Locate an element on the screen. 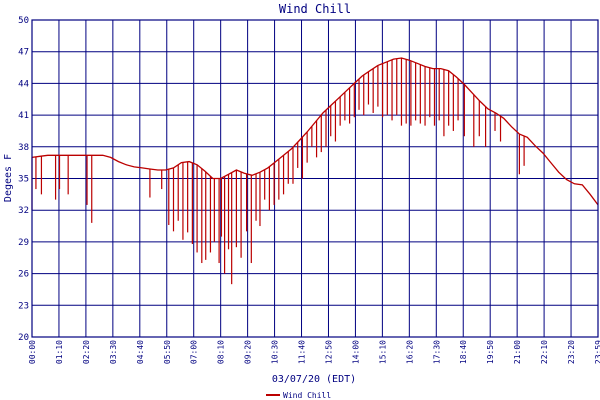 Image resolution: width=600 pixels, height=400 pixels. x-tick-label: 05:50 is located at coordinates (167, 352).